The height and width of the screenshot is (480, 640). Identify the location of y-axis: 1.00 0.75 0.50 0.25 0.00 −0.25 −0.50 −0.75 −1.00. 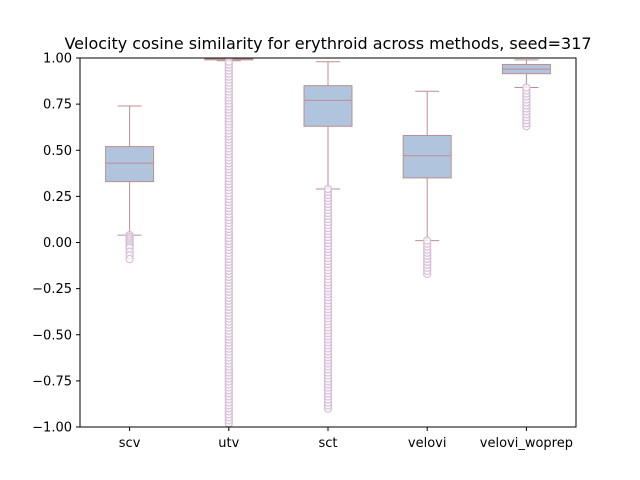
(56, 244).